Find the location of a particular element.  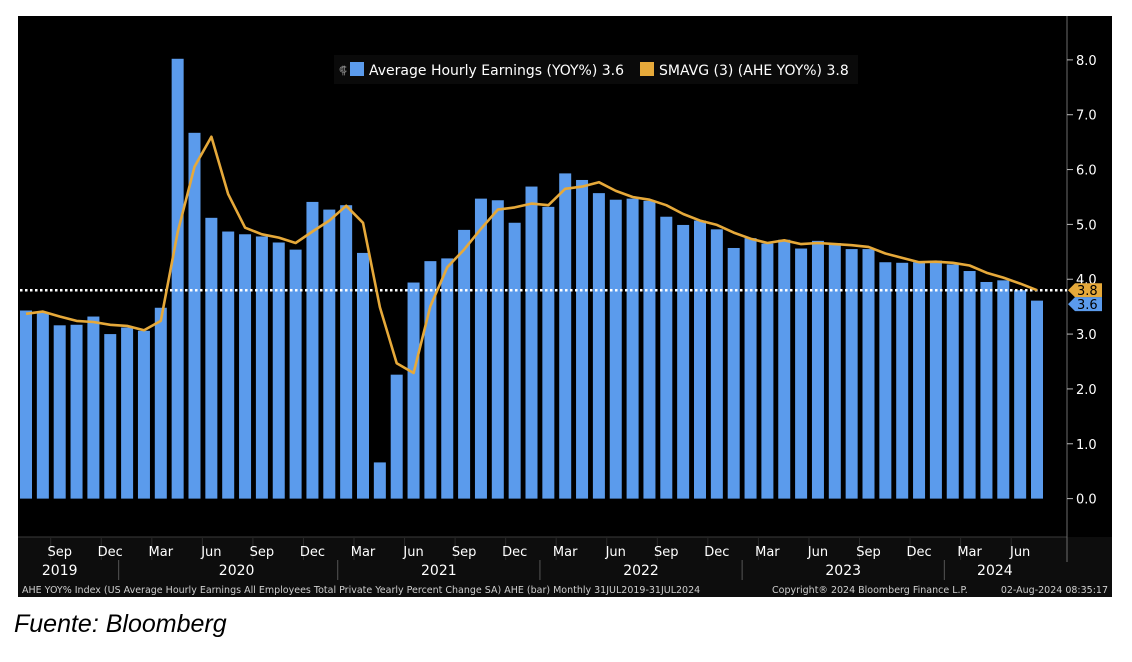

last-value-tag-bar-shape is located at coordinates (1085, 304).